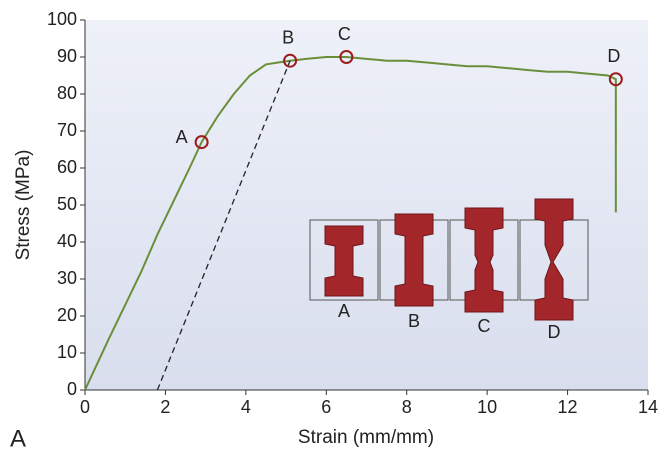 Image resolution: width=661 pixels, height=462 pixels. Describe the element at coordinates (344, 34) in the screenshot. I see `annotation-label: C` at that location.